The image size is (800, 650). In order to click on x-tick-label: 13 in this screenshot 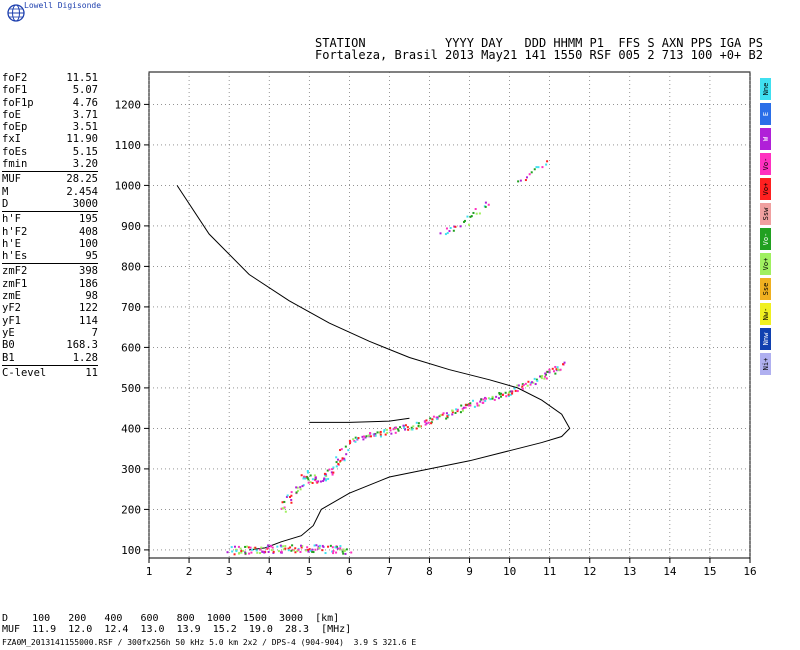, I will do `click(629, 571)`.